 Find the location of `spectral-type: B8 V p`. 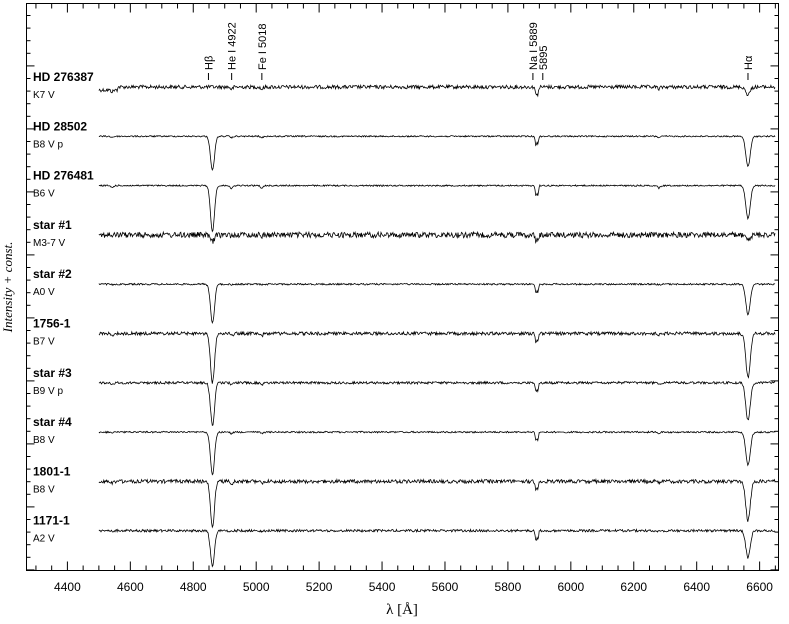

spectral-type: B8 V p is located at coordinates (48, 144).